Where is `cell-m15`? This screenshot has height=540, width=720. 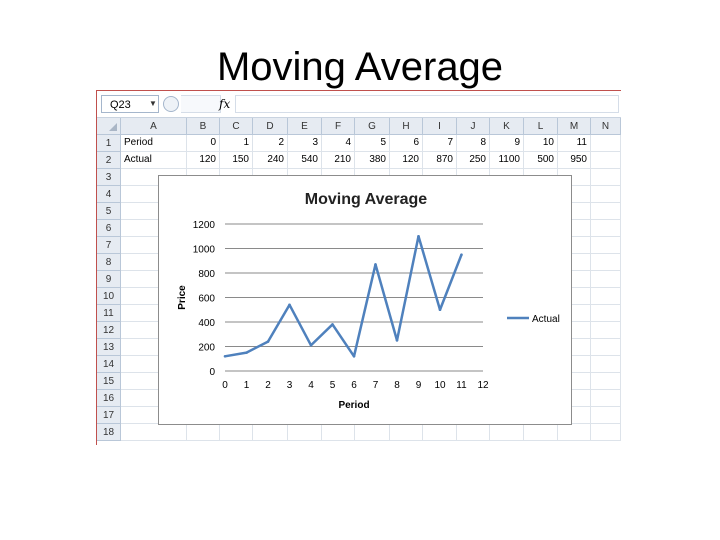 cell-m15 is located at coordinates (574, 381).